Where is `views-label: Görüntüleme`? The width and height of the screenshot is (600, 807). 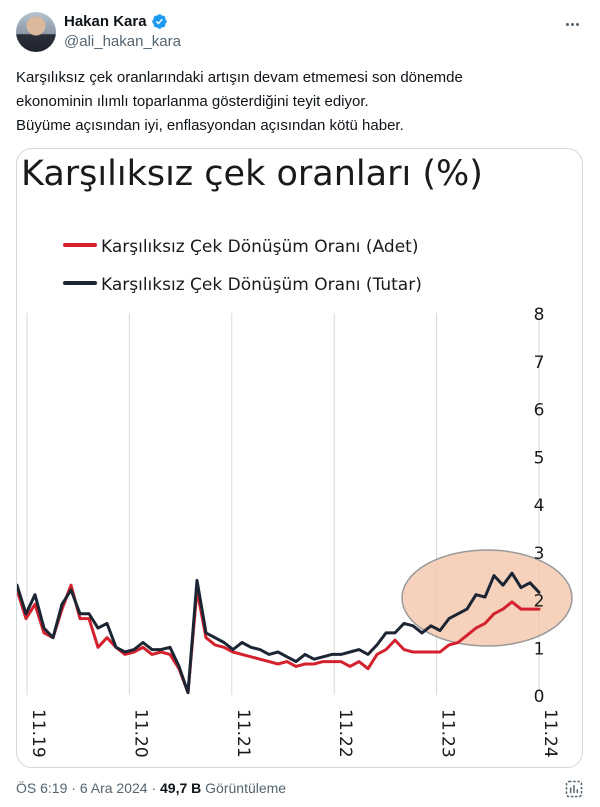
views-label: Görüntüleme is located at coordinates (246, 788).